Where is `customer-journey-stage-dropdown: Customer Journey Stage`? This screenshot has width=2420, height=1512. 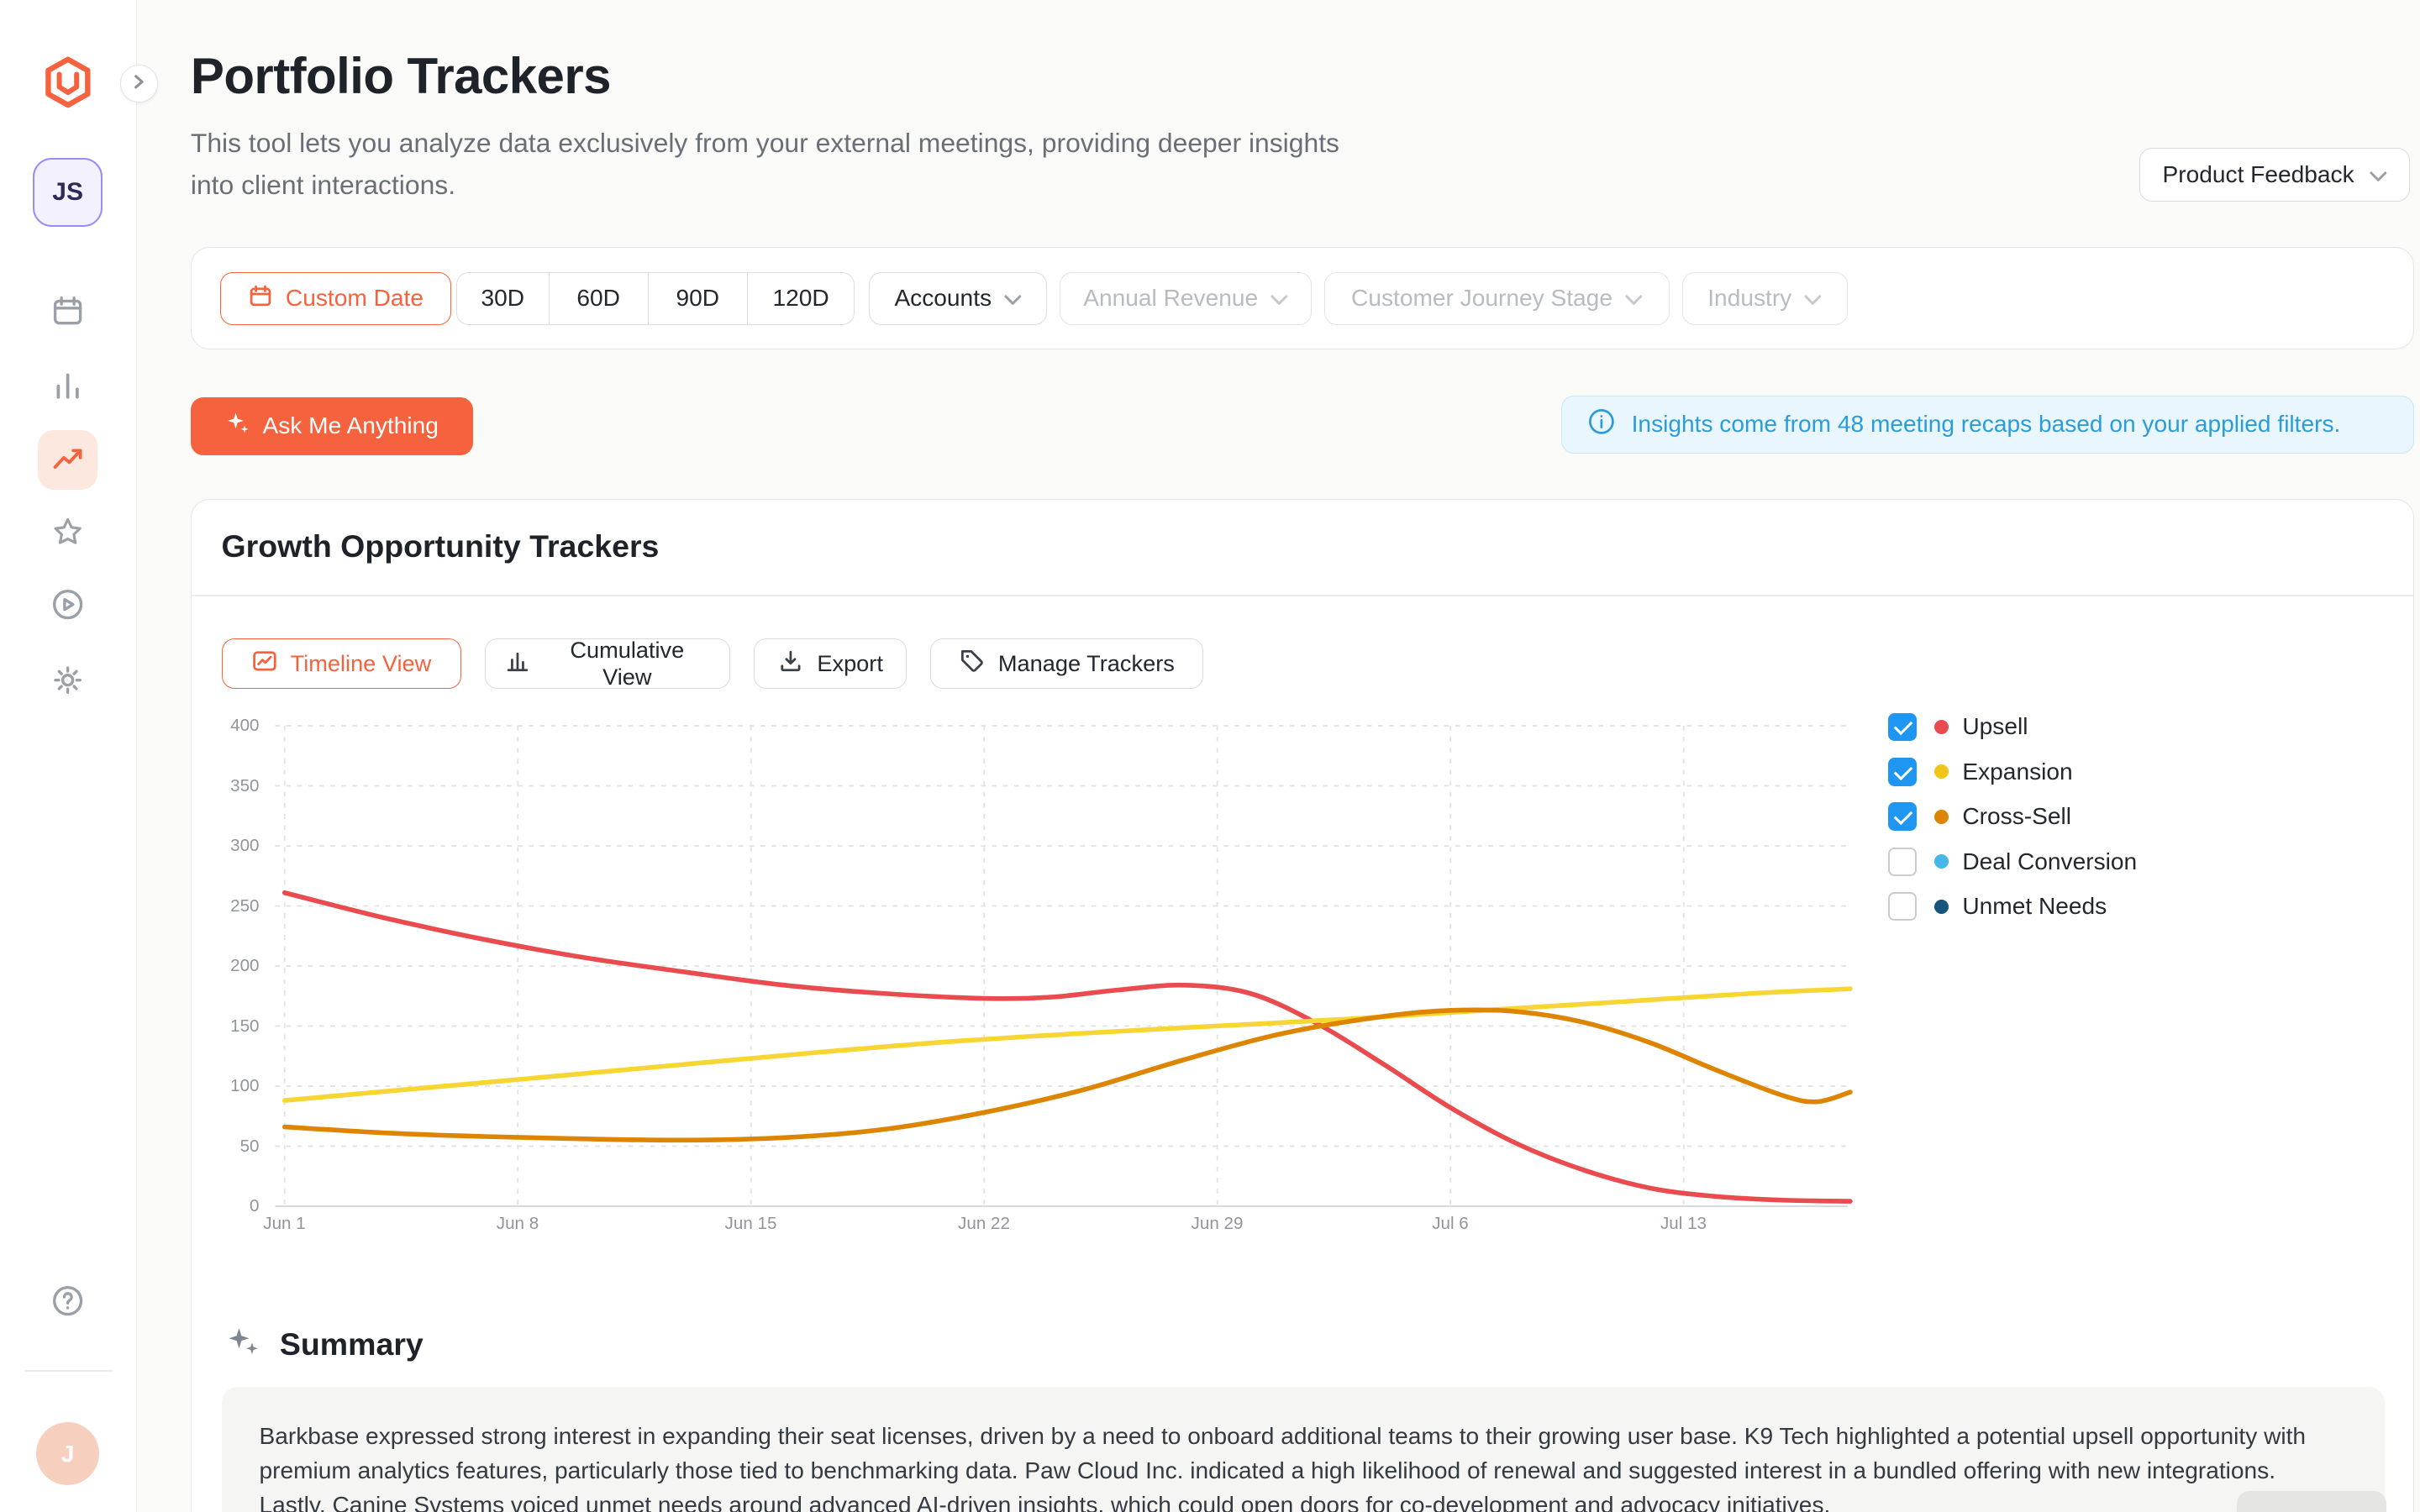 customer-journey-stage-dropdown: Customer Journey Stage is located at coordinates (1497, 298).